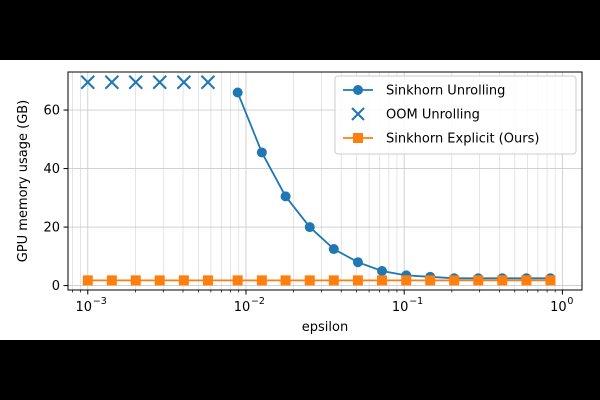 The height and width of the screenshot is (400, 600). What do you see at coordinates (23, 181) in the screenshot?
I see `y-axis-label: GPU memory usage (GB)` at bounding box center [23, 181].